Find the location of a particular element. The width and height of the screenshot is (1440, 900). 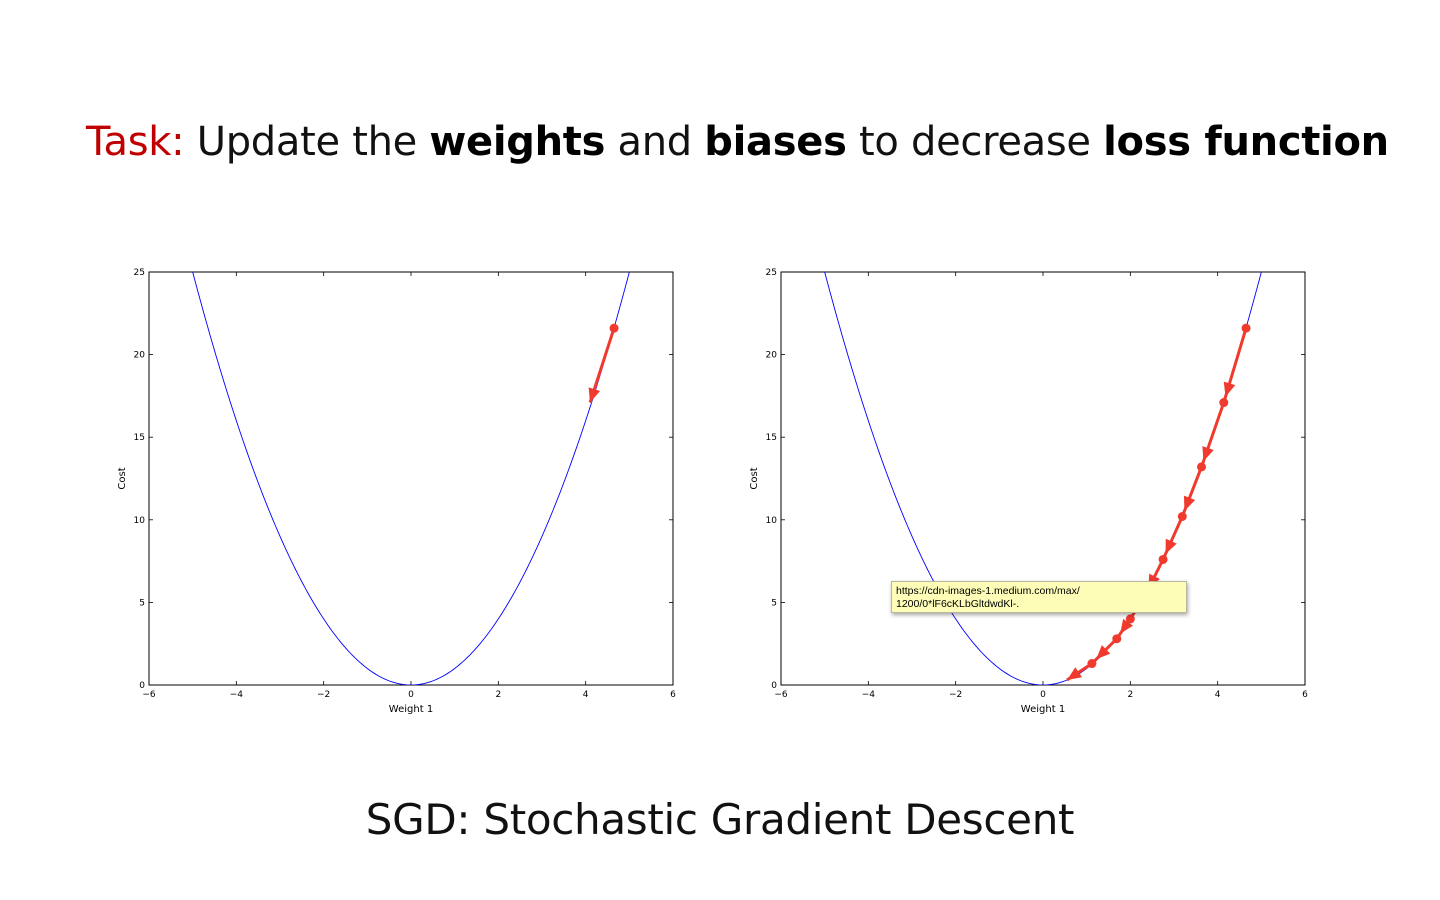

title-text: to decrease is located at coordinates (975, 142).